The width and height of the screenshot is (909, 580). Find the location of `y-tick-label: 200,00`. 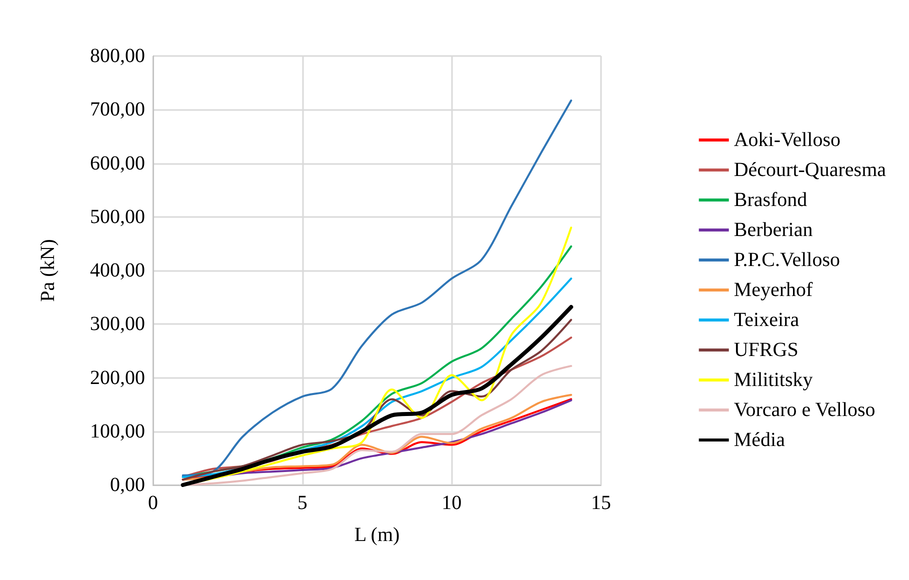

y-tick-label: 200,00 is located at coordinates (117, 377).